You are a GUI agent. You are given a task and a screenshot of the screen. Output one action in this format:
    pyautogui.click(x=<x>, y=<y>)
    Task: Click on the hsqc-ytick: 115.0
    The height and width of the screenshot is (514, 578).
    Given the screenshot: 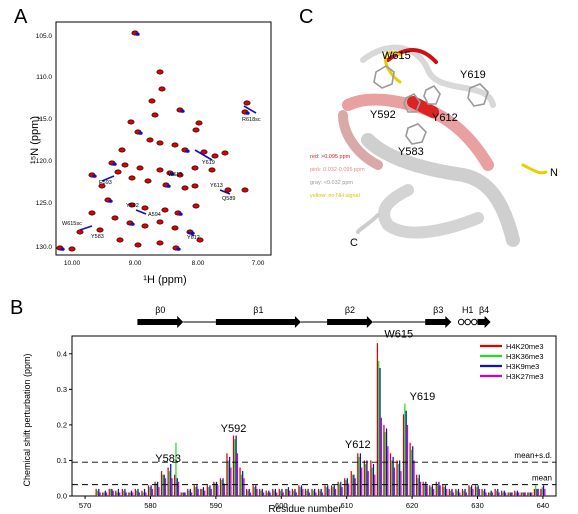 What is the action you would take?
    pyautogui.click(x=44, y=119)
    